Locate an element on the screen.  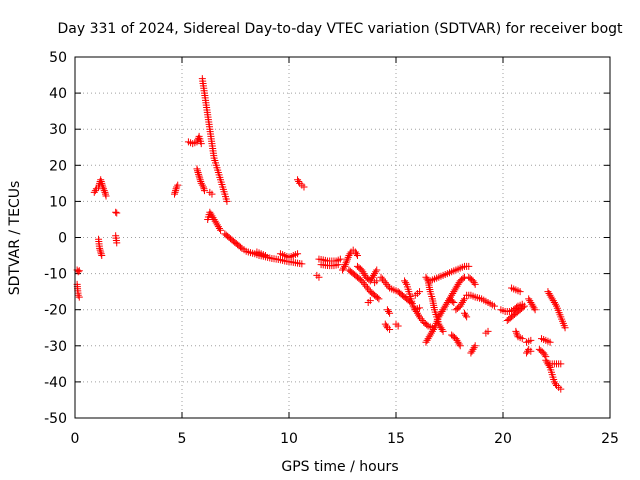
y-tick-label: 20 is located at coordinates (58, 166).